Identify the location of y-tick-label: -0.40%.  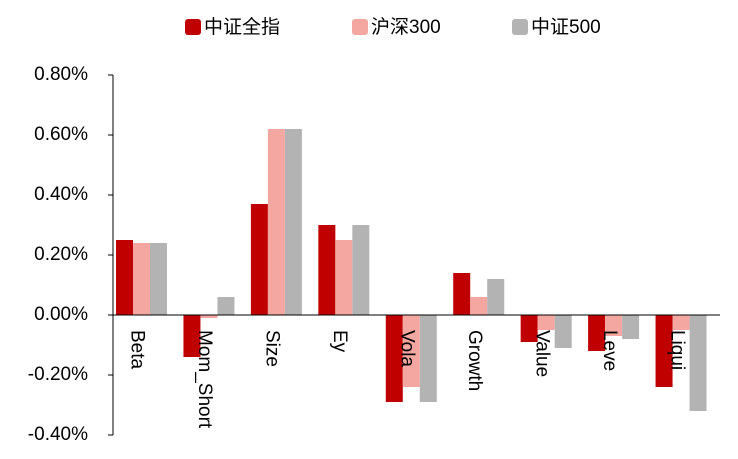
(58, 434).